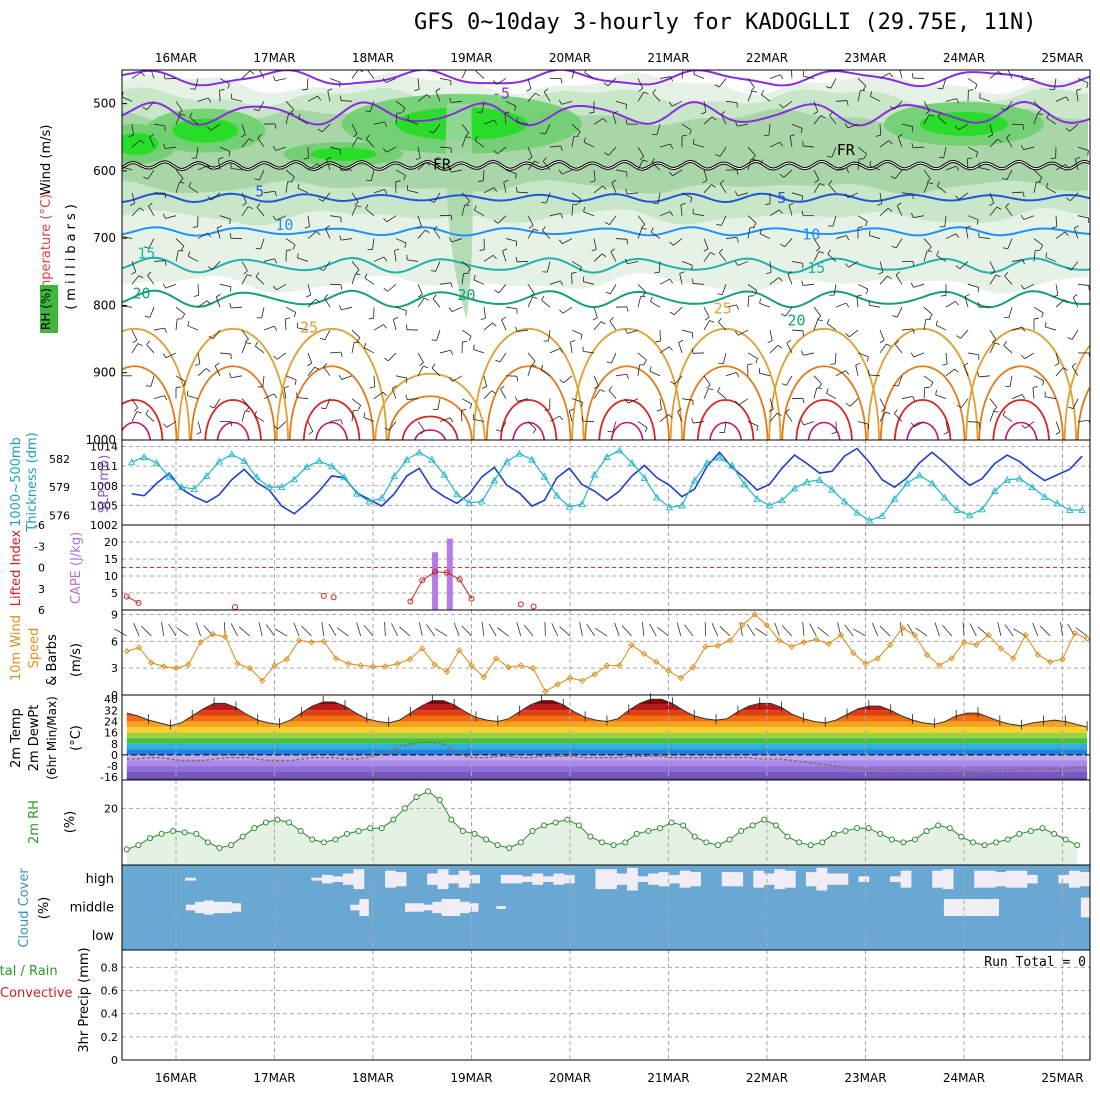 The width and height of the screenshot is (1100, 1100). Describe the element at coordinates (32, 482) in the screenshot. I see `thickness-axis-label-units: Thickness (dm)` at that location.